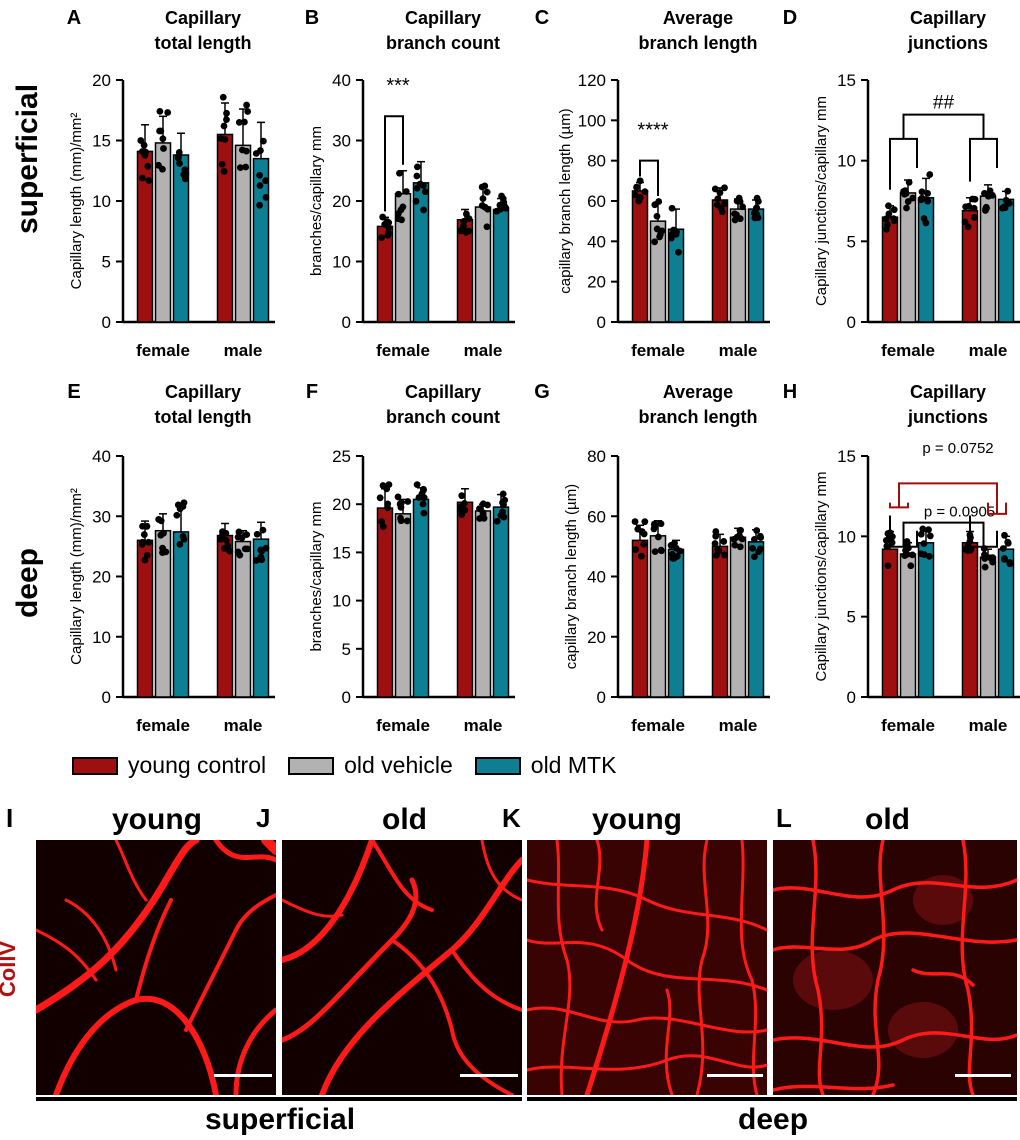  Describe the element at coordinates (27, 159) in the screenshot. I see `row-label-superficial: superficial` at that location.